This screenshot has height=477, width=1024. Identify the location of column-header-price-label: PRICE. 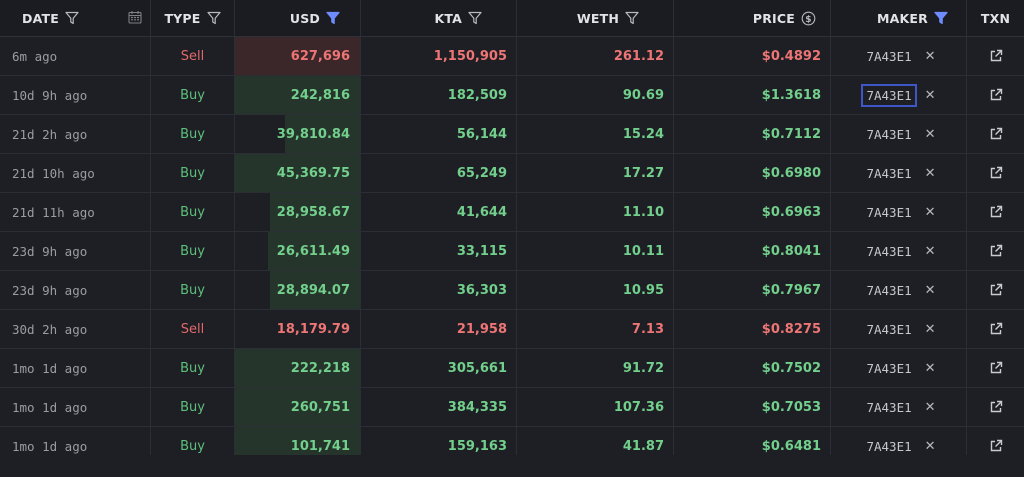
(773, 18).